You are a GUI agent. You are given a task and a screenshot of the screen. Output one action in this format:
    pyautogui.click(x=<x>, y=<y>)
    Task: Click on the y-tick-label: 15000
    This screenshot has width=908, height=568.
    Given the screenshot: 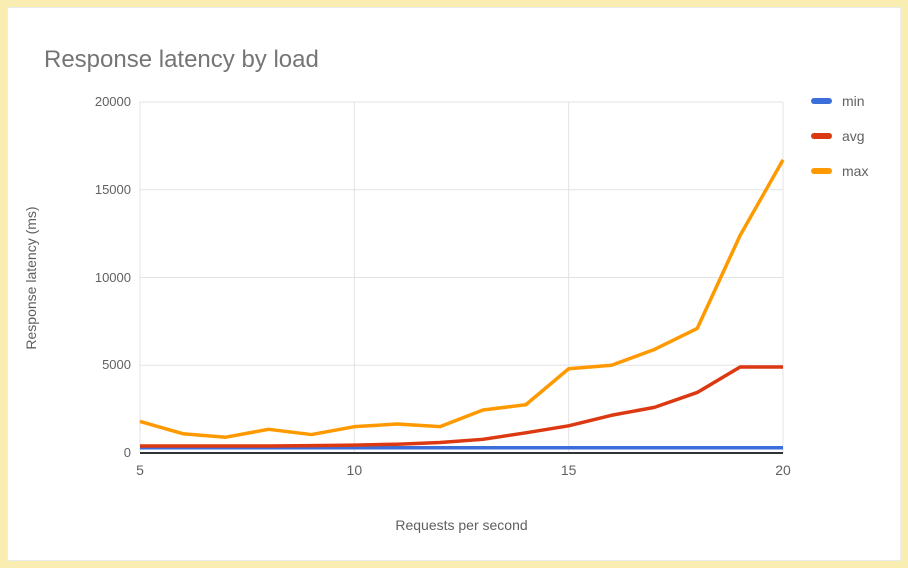 What is the action you would take?
    pyautogui.click(x=112, y=189)
    